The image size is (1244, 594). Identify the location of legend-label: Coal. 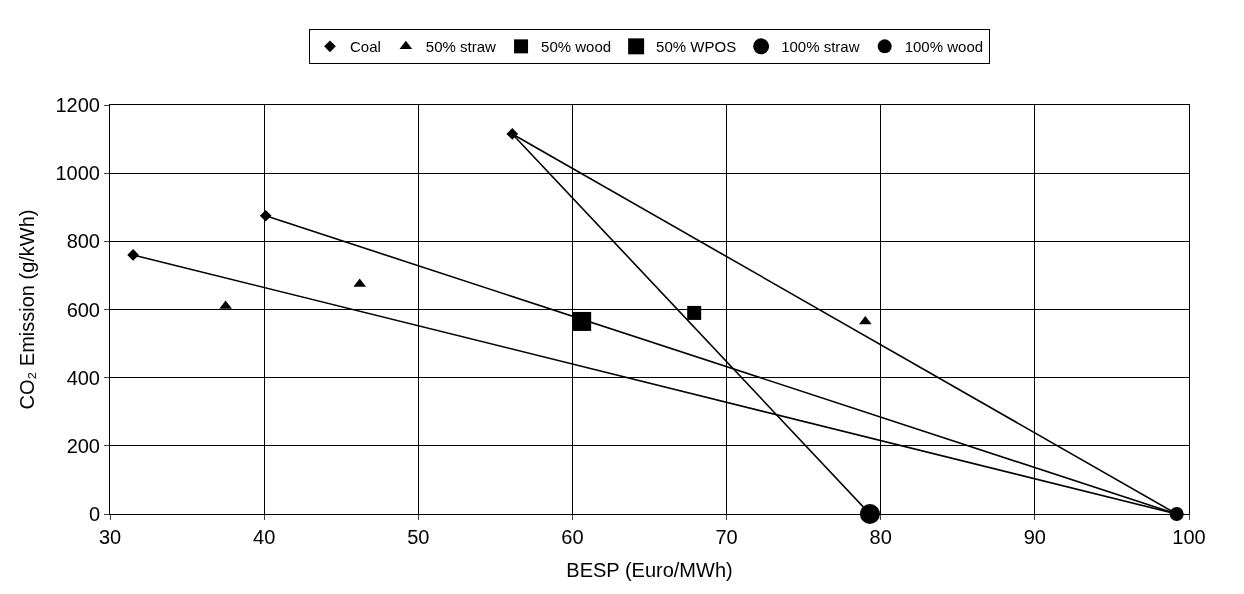
(365, 47).